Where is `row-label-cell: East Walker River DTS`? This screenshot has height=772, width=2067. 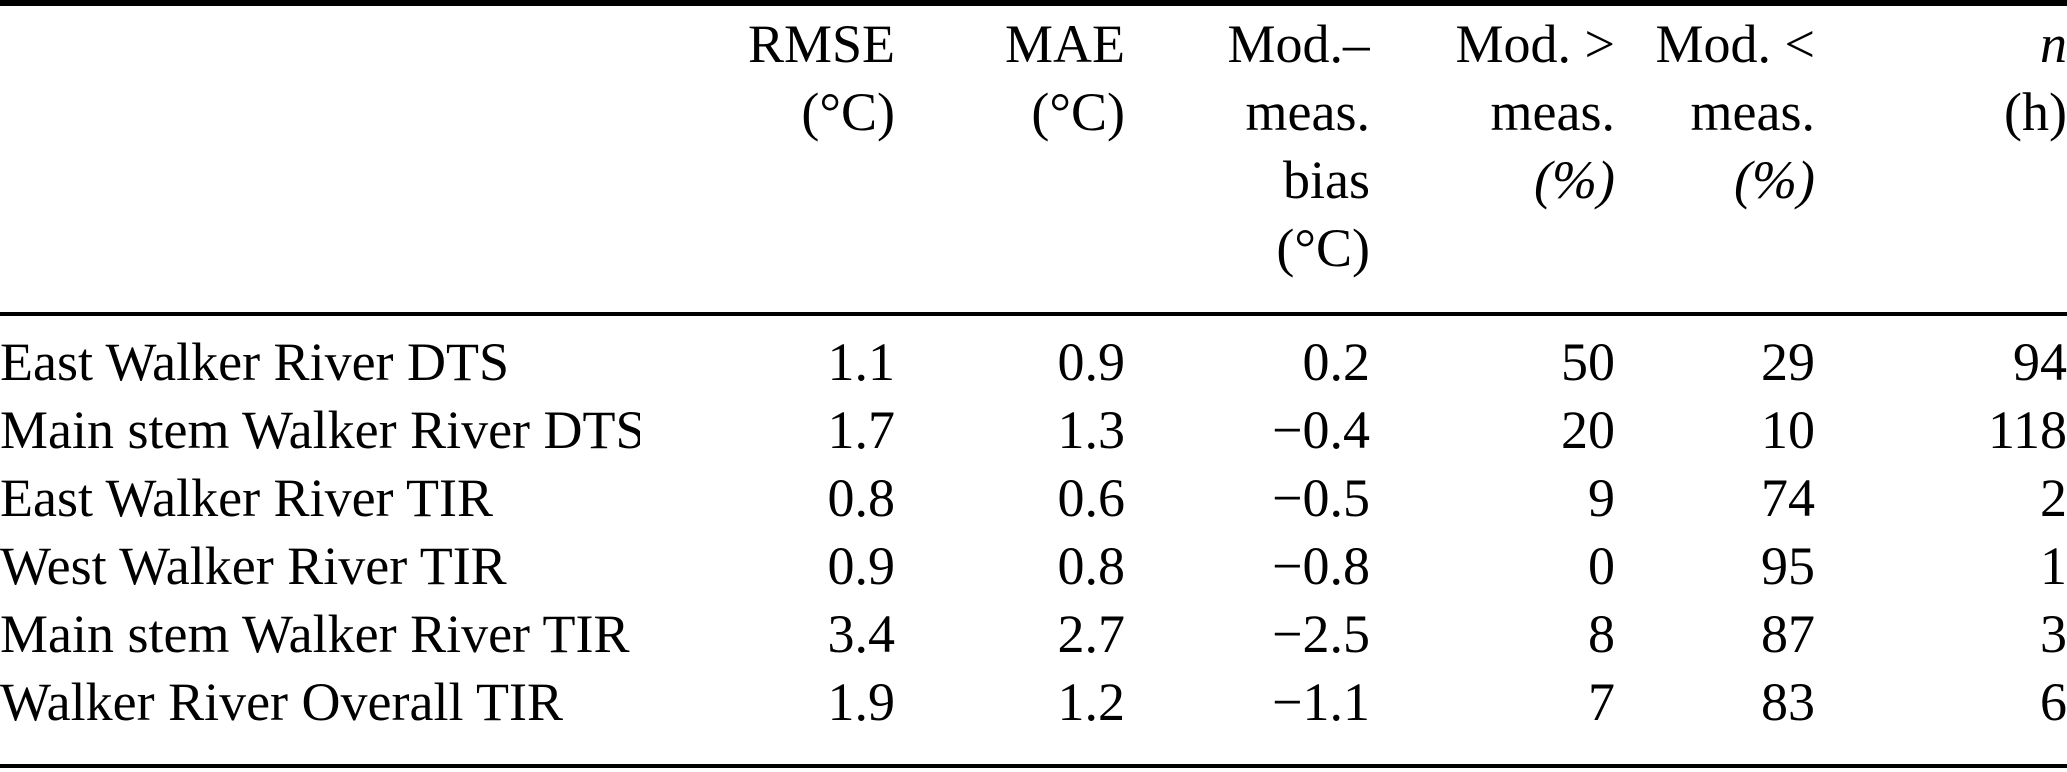 row-label-cell: East Walker River DTS is located at coordinates (255, 362).